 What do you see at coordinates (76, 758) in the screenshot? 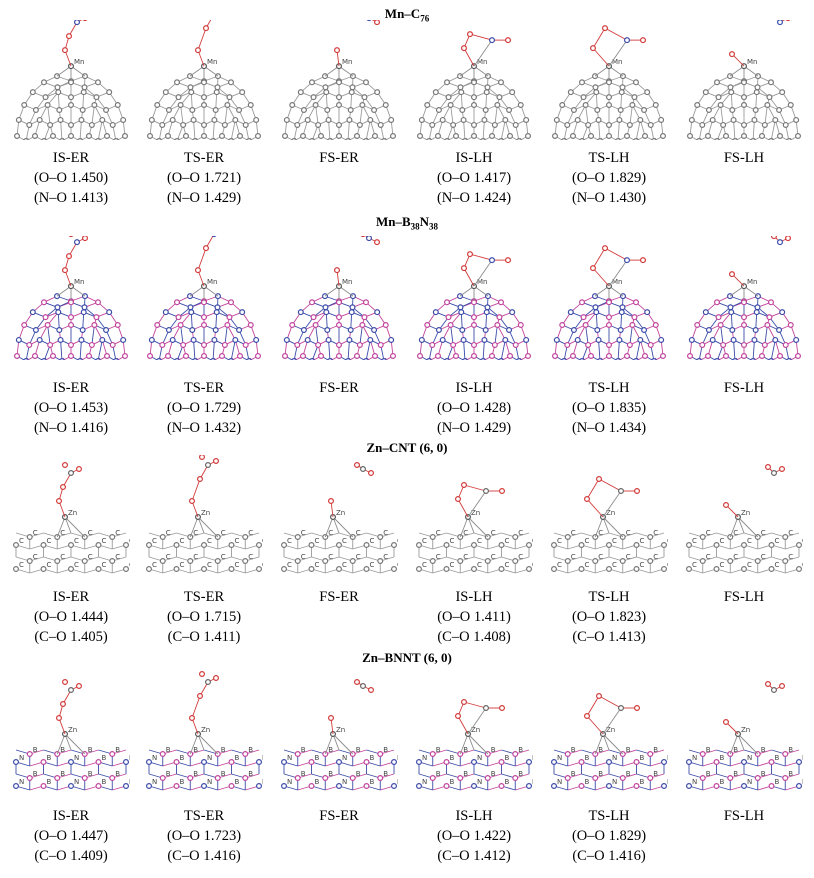
I see `atom-label: N` at bounding box center [76, 758].